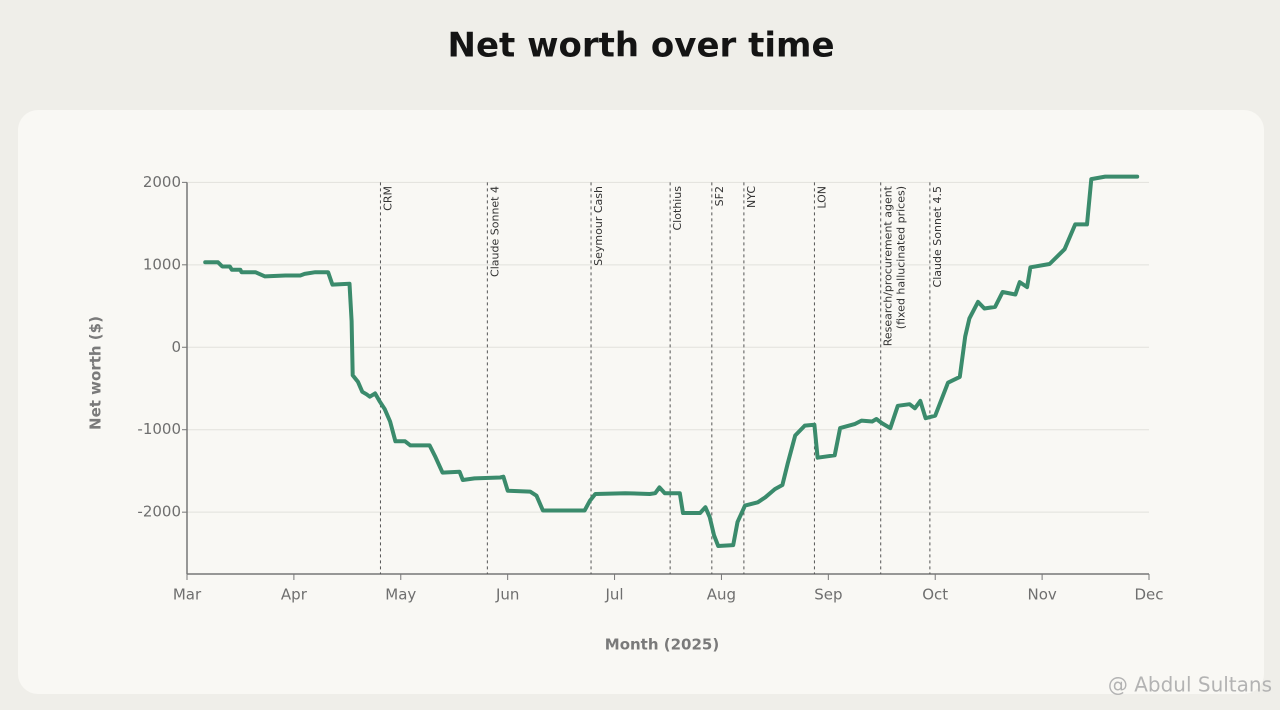  What do you see at coordinates (719, 196) in the screenshot?
I see `annotation-label: SF2` at bounding box center [719, 196].